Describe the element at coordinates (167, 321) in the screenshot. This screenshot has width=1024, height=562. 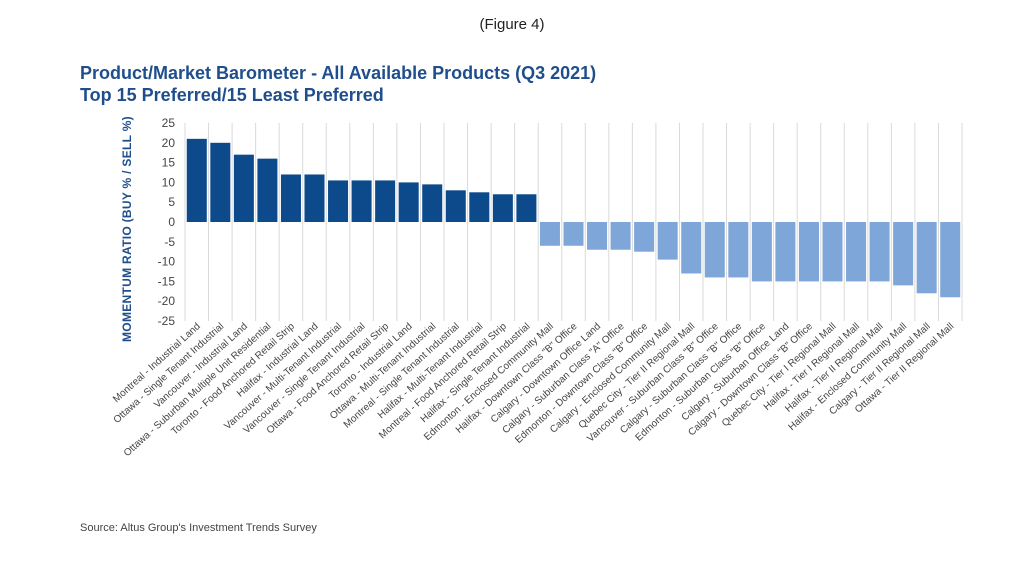
I see `y-tick-label: -25` at that location.